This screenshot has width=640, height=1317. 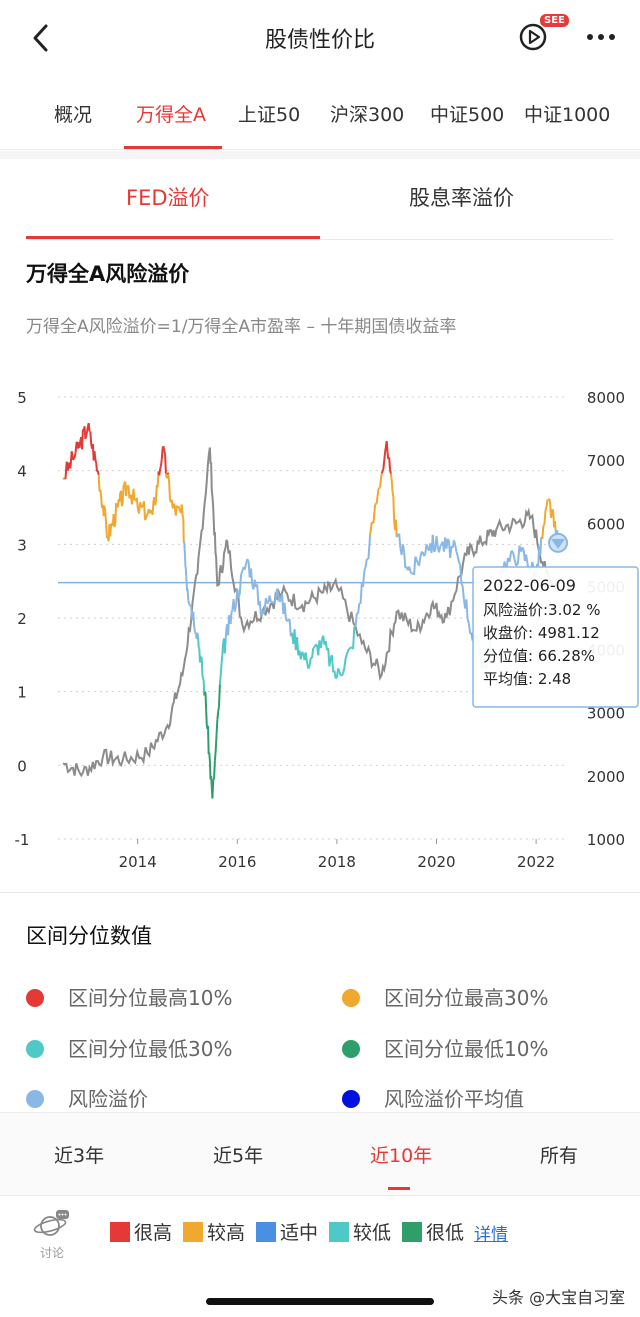 I want to click on legend-item-top10: 区间分位最高10%, so click(x=129, y=996).